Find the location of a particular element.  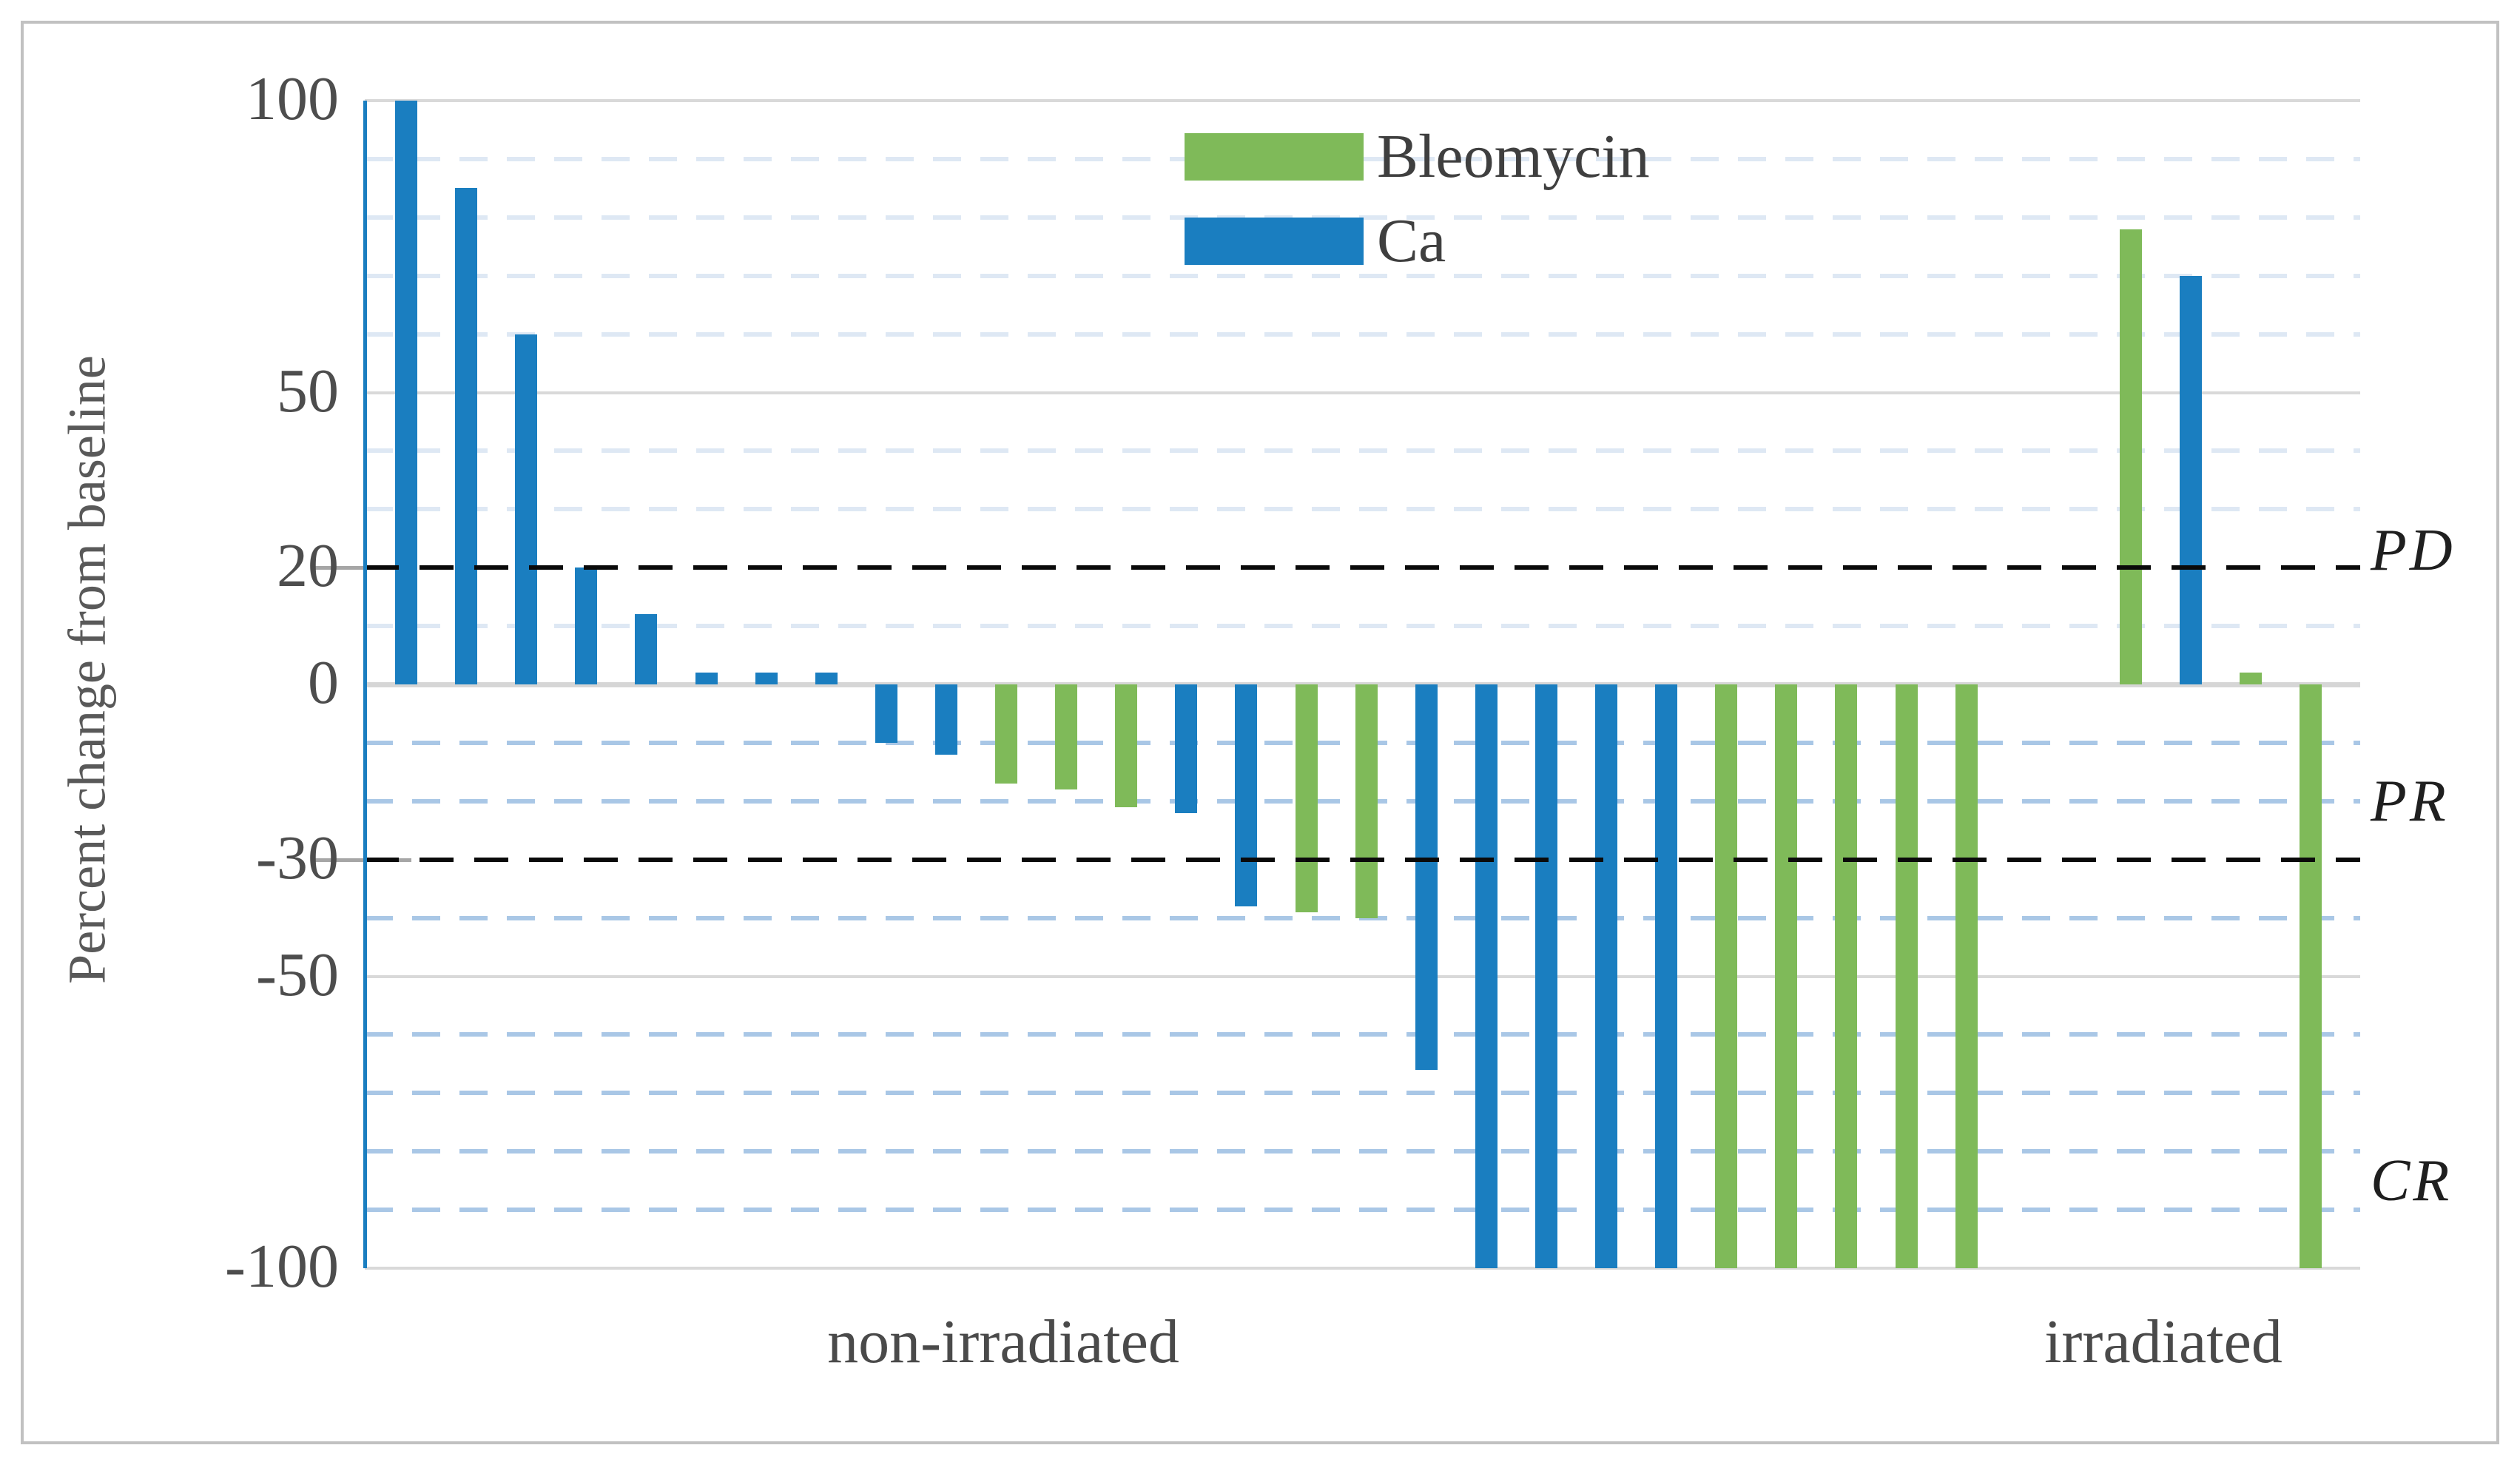

bar-non-irradiated-5-ca is located at coordinates (646, 649).